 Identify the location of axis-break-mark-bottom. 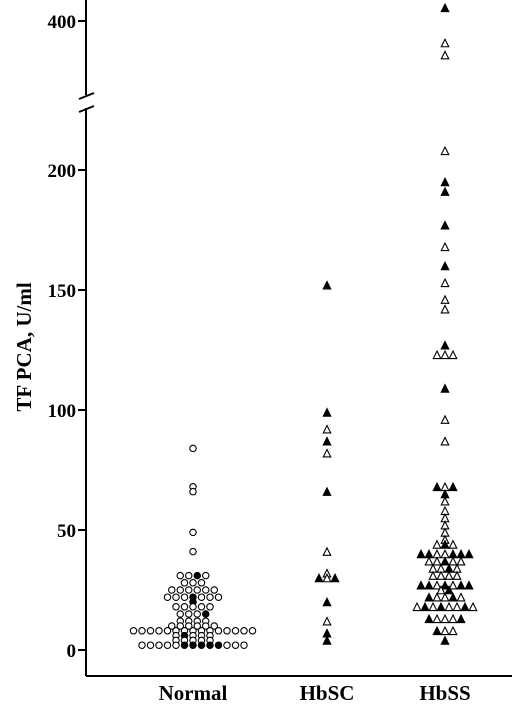
(86, 109).